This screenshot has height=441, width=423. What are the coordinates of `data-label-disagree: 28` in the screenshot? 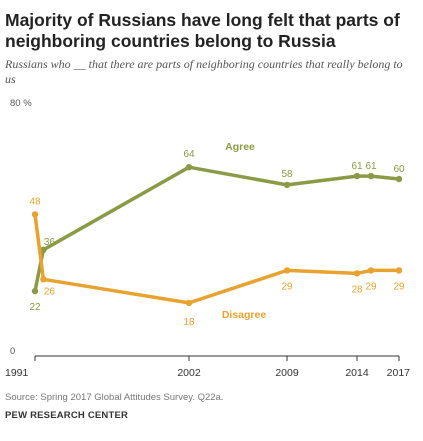 It's located at (357, 289).